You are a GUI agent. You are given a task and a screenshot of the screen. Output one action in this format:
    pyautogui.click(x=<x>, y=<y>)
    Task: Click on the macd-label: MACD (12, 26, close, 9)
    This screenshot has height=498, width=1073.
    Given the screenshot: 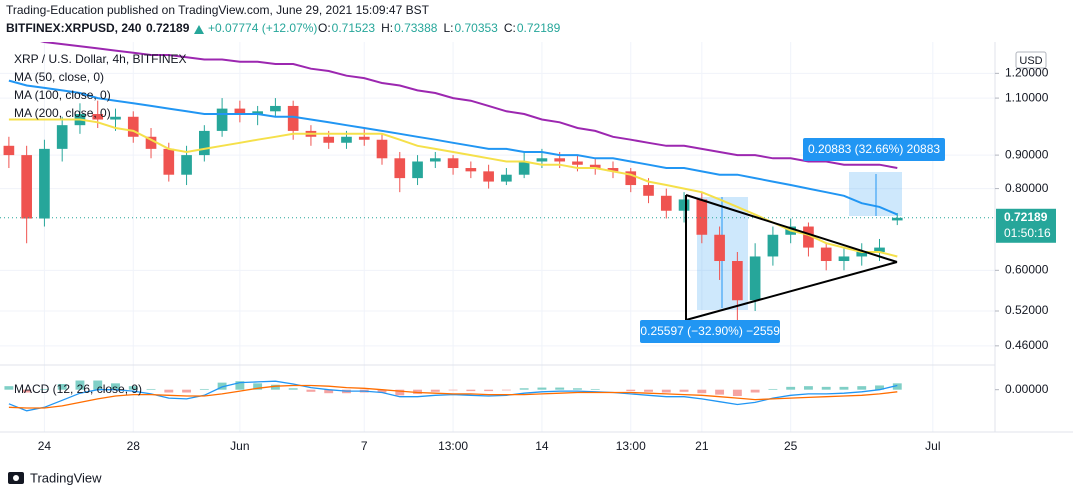 What is the action you would take?
    pyautogui.click(x=78, y=389)
    